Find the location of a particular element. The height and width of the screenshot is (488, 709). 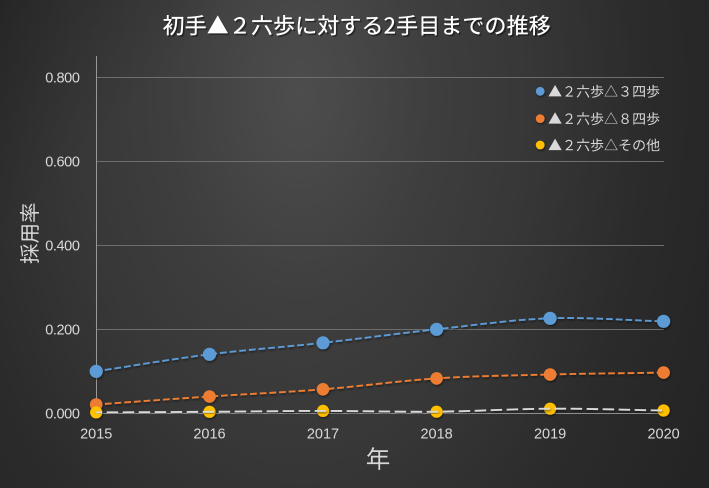

svg-text: 0.400 is located at coordinates (62, 247).